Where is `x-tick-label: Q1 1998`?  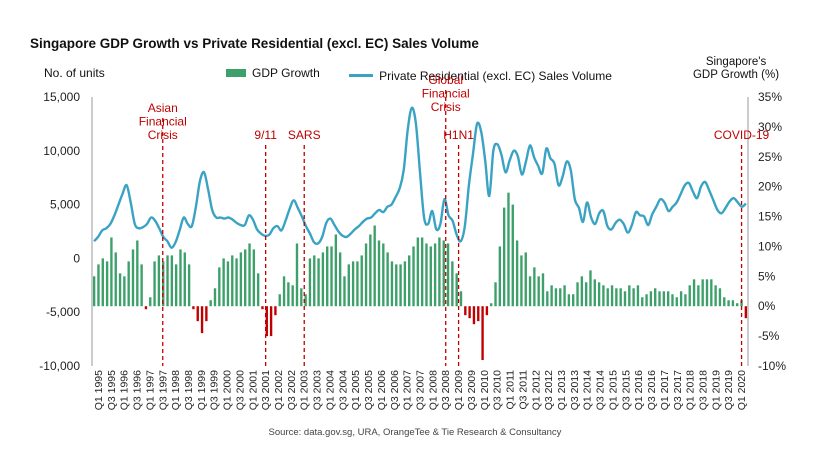 x-tick-label: Q1 1998 is located at coordinates (176, 390).